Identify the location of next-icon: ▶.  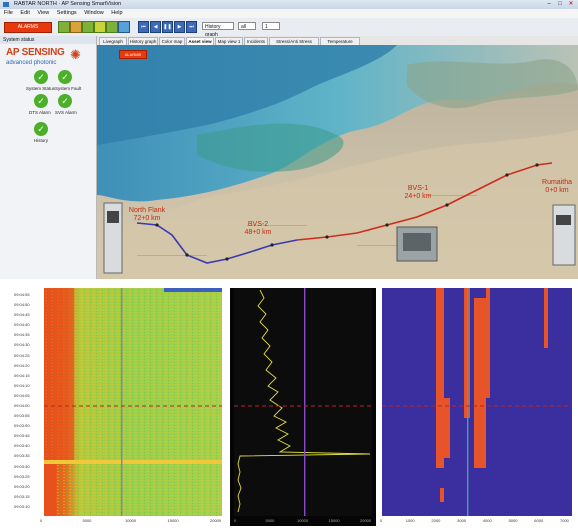
(179, 27).